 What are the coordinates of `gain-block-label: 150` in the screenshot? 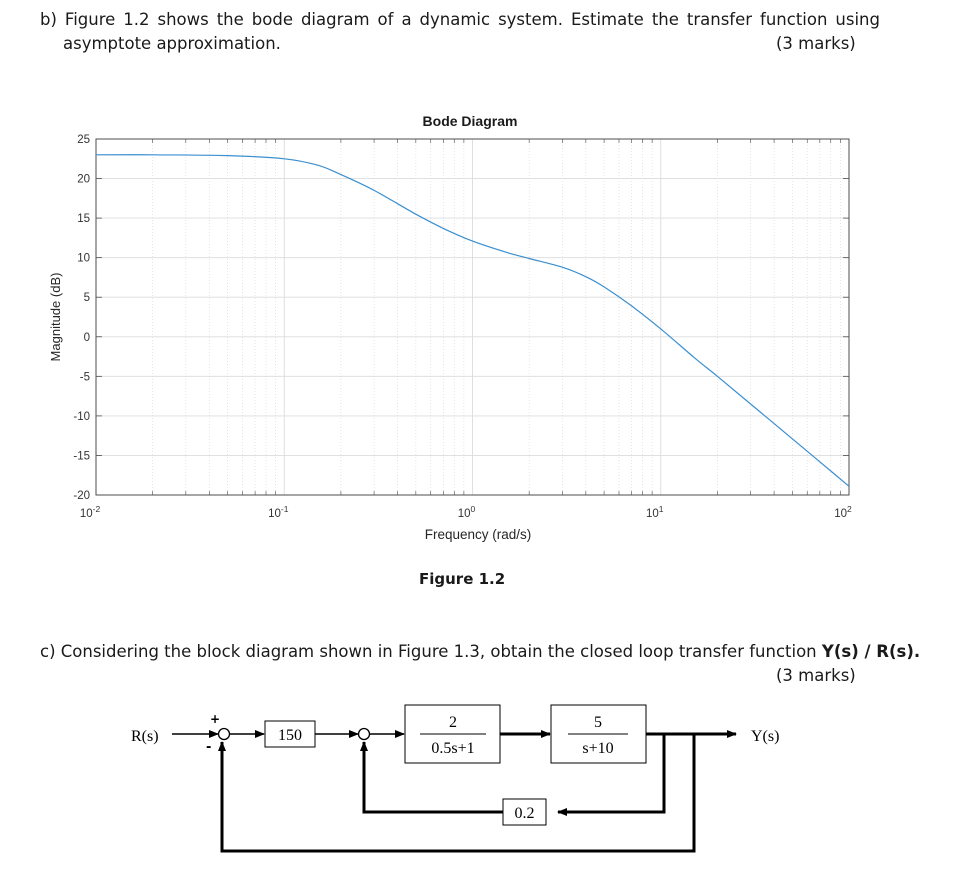 It's located at (290, 735).